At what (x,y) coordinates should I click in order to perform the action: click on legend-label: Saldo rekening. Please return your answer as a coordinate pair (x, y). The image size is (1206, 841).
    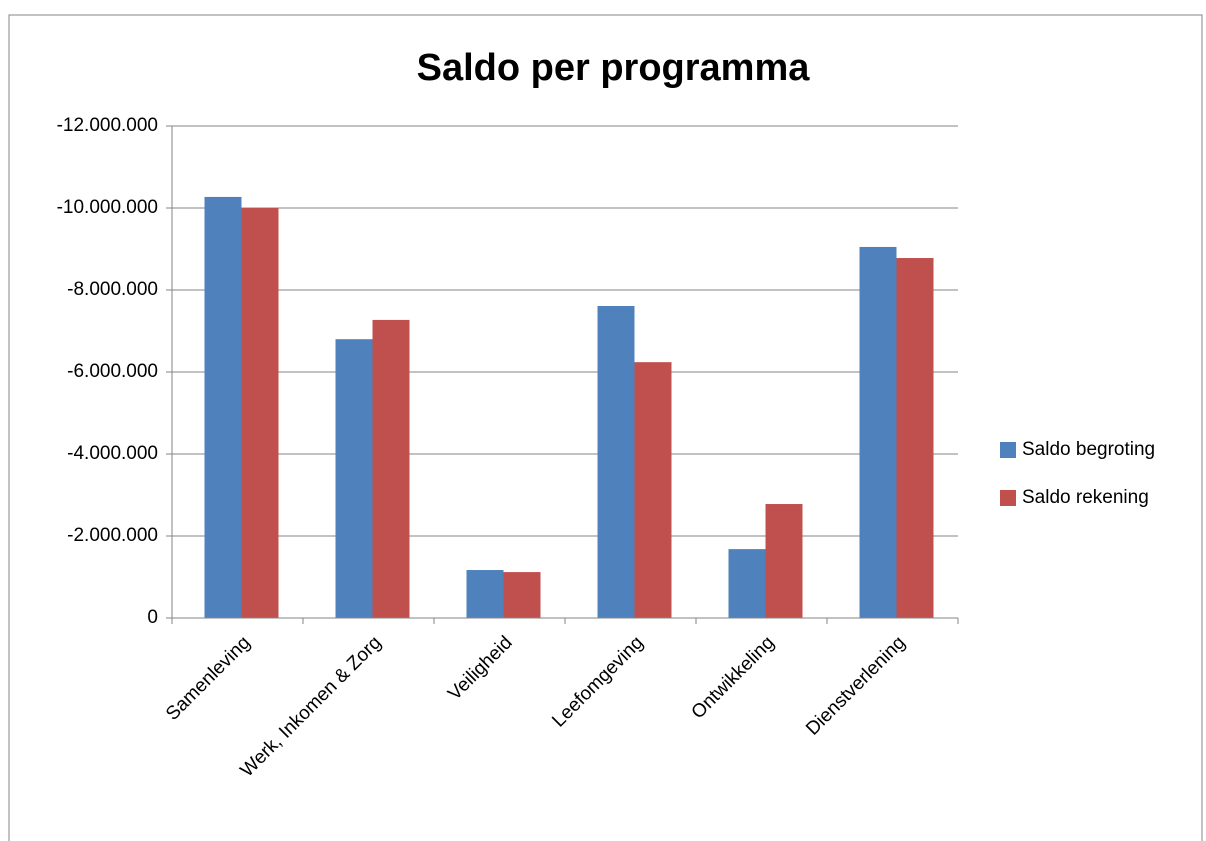
    Looking at the image, I should click on (1085, 497).